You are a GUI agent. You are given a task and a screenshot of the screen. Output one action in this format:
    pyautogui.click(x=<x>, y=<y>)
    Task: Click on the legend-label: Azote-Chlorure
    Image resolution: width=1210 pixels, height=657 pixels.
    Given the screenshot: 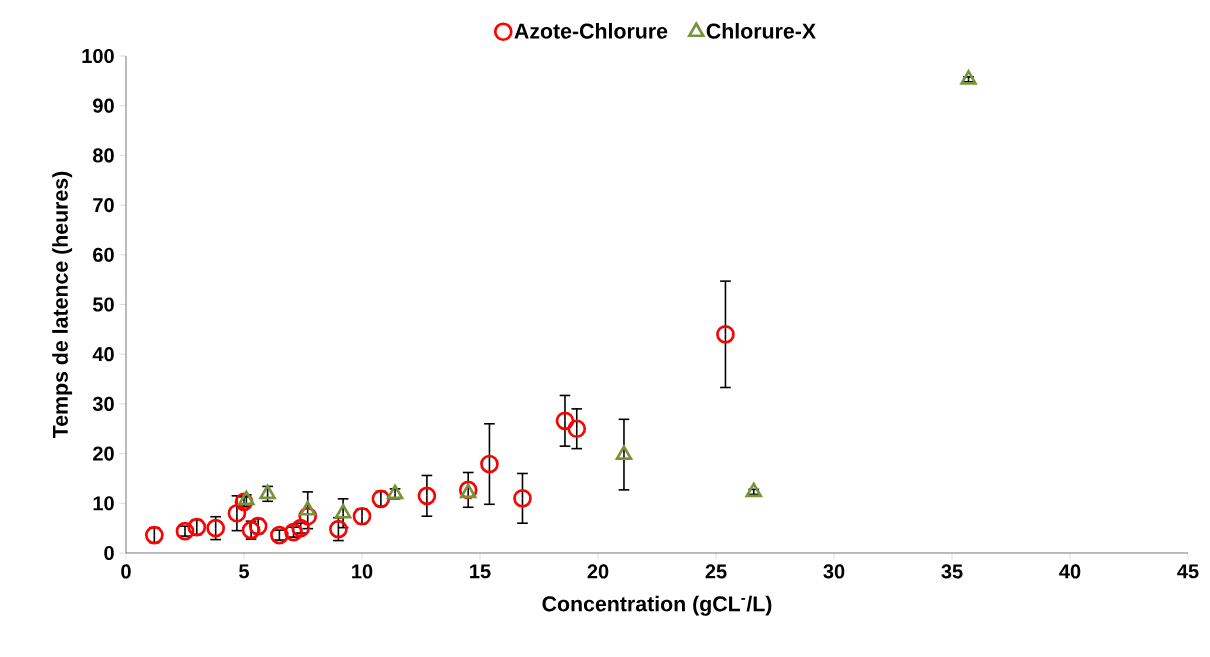 What is the action you would take?
    pyautogui.click(x=591, y=31)
    